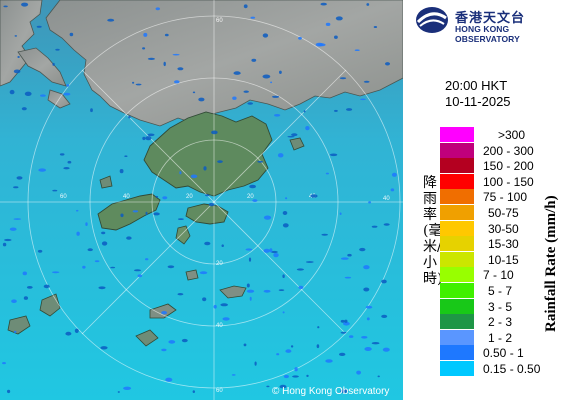 This screenshot has height=400, width=577. Describe the element at coordinates (503, 244) in the screenshot. I see `legend-label: 15-30` at that location.